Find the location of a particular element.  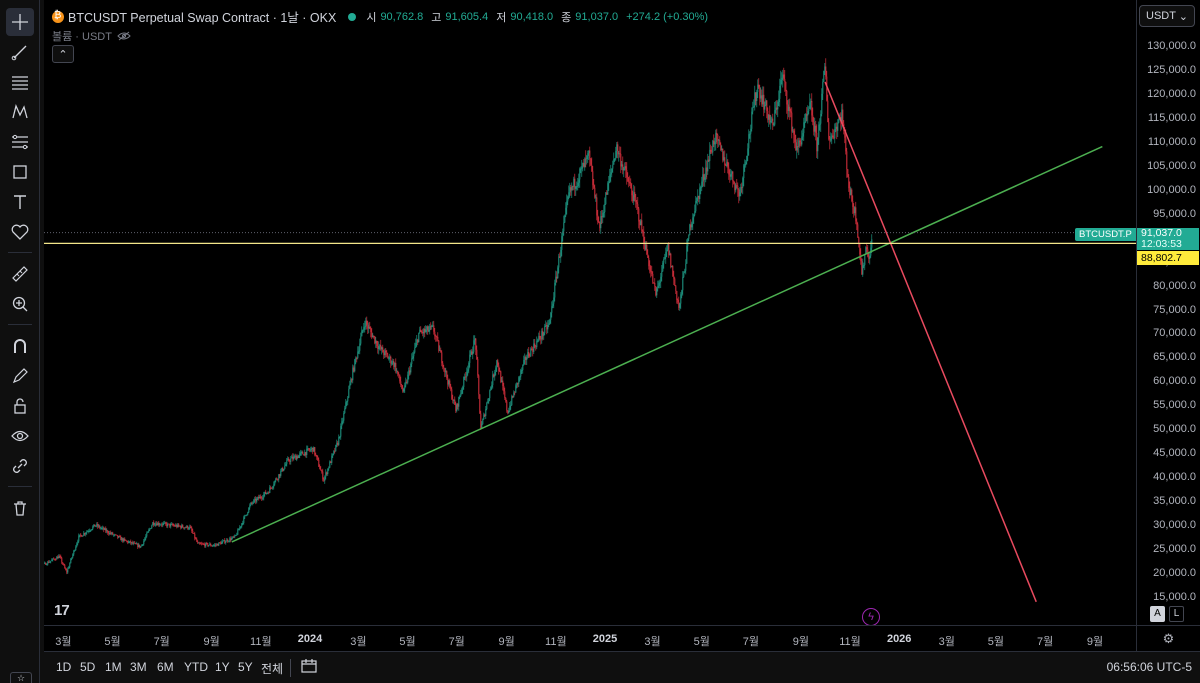

ruler-icon is located at coordinates (20, 274).